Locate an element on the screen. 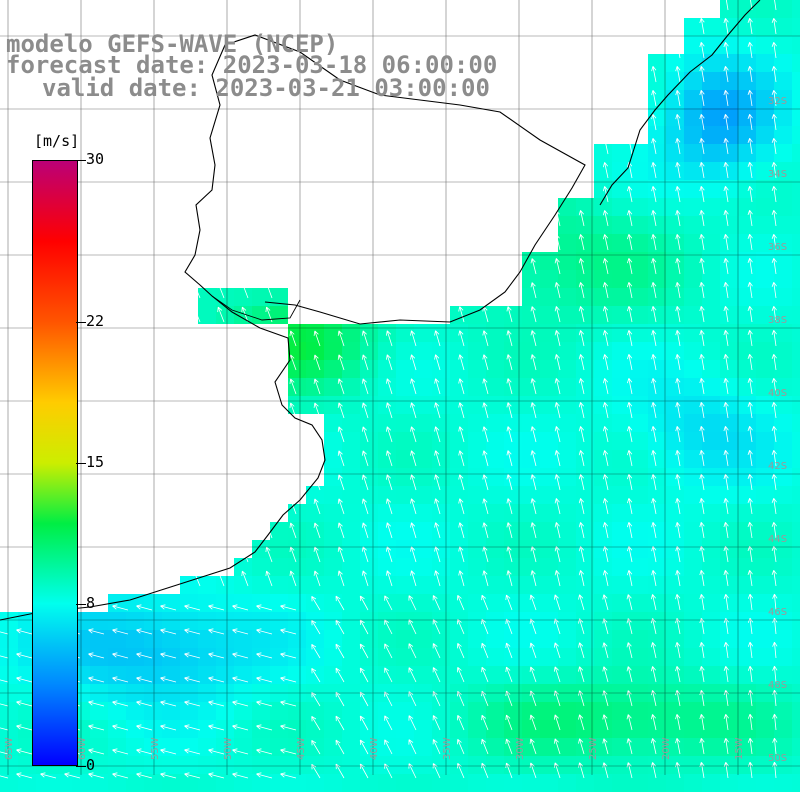 The image size is (800, 800). latitude-label: 48S is located at coordinates (777, 685).